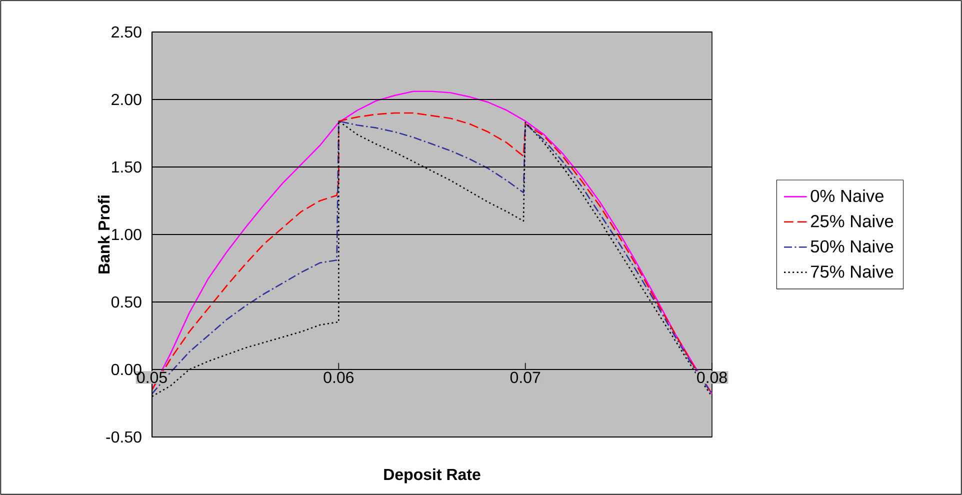 This screenshot has width=962, height=495. Describe the element at coordinates (339, 378) in the screenshot. I see `x-tick-label: 0.06` at that location.